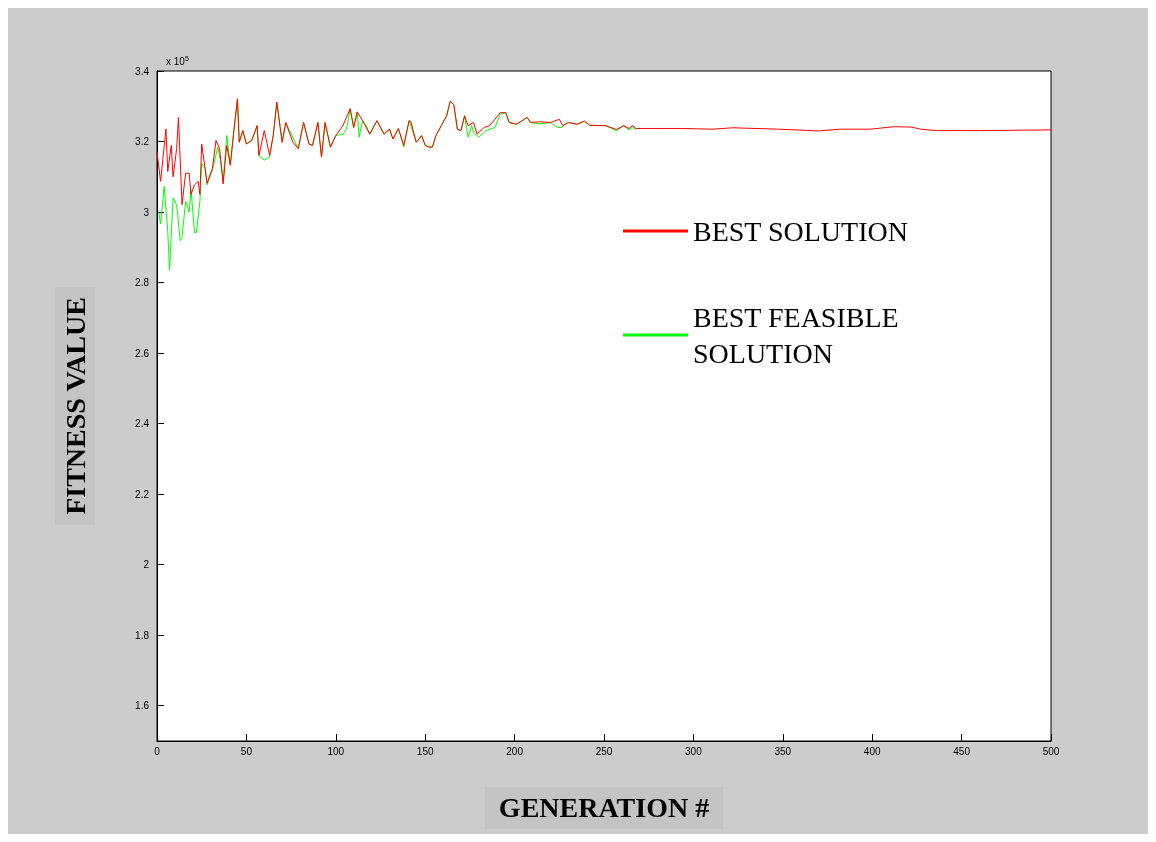 This screenshot has height=842, width=1156. What do you see at coordinates (157, 751) in the screenshot?
I see `x-tick-label: 0` at bounding box center [157, 751].